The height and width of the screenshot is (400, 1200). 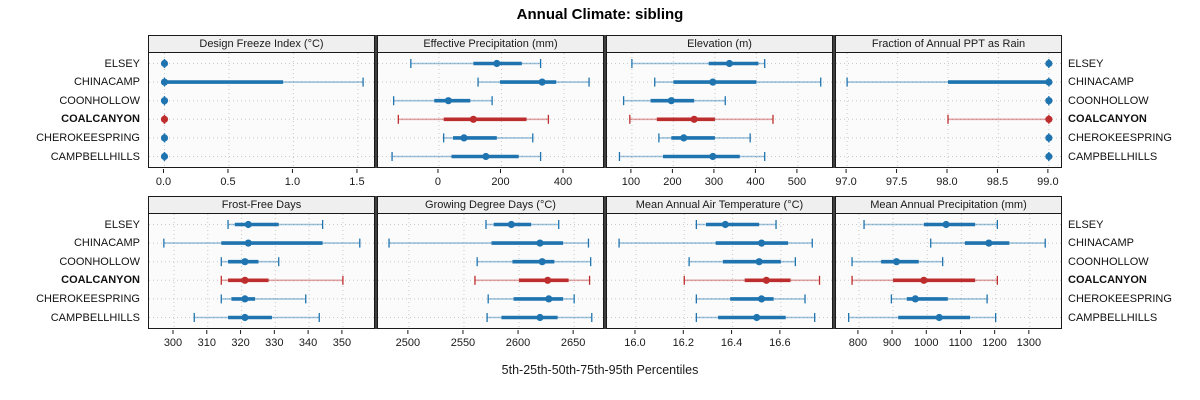 What do you see at coordinates (1029, 343) in the screenshot?
I see `axis-tick-label: 1300` at bounding box center [1029, 343].